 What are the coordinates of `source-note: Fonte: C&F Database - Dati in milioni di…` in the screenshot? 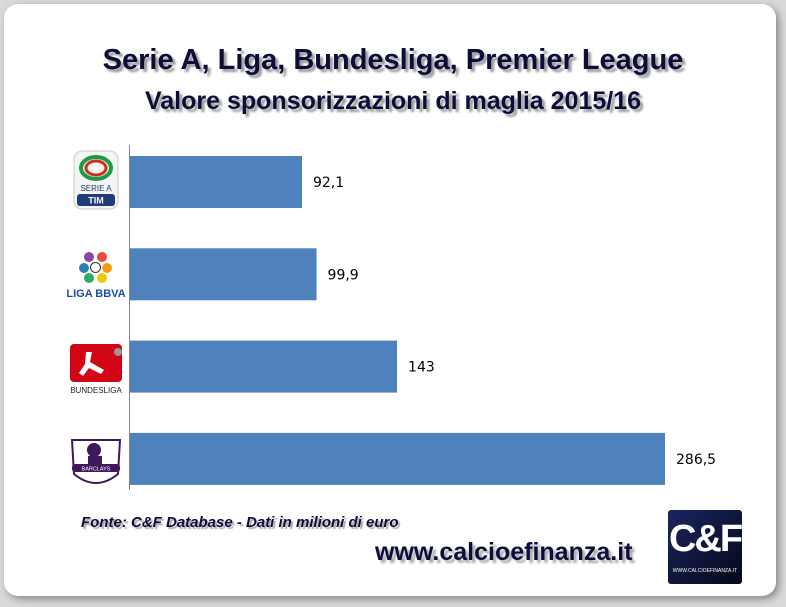 It's located at (240, 522).